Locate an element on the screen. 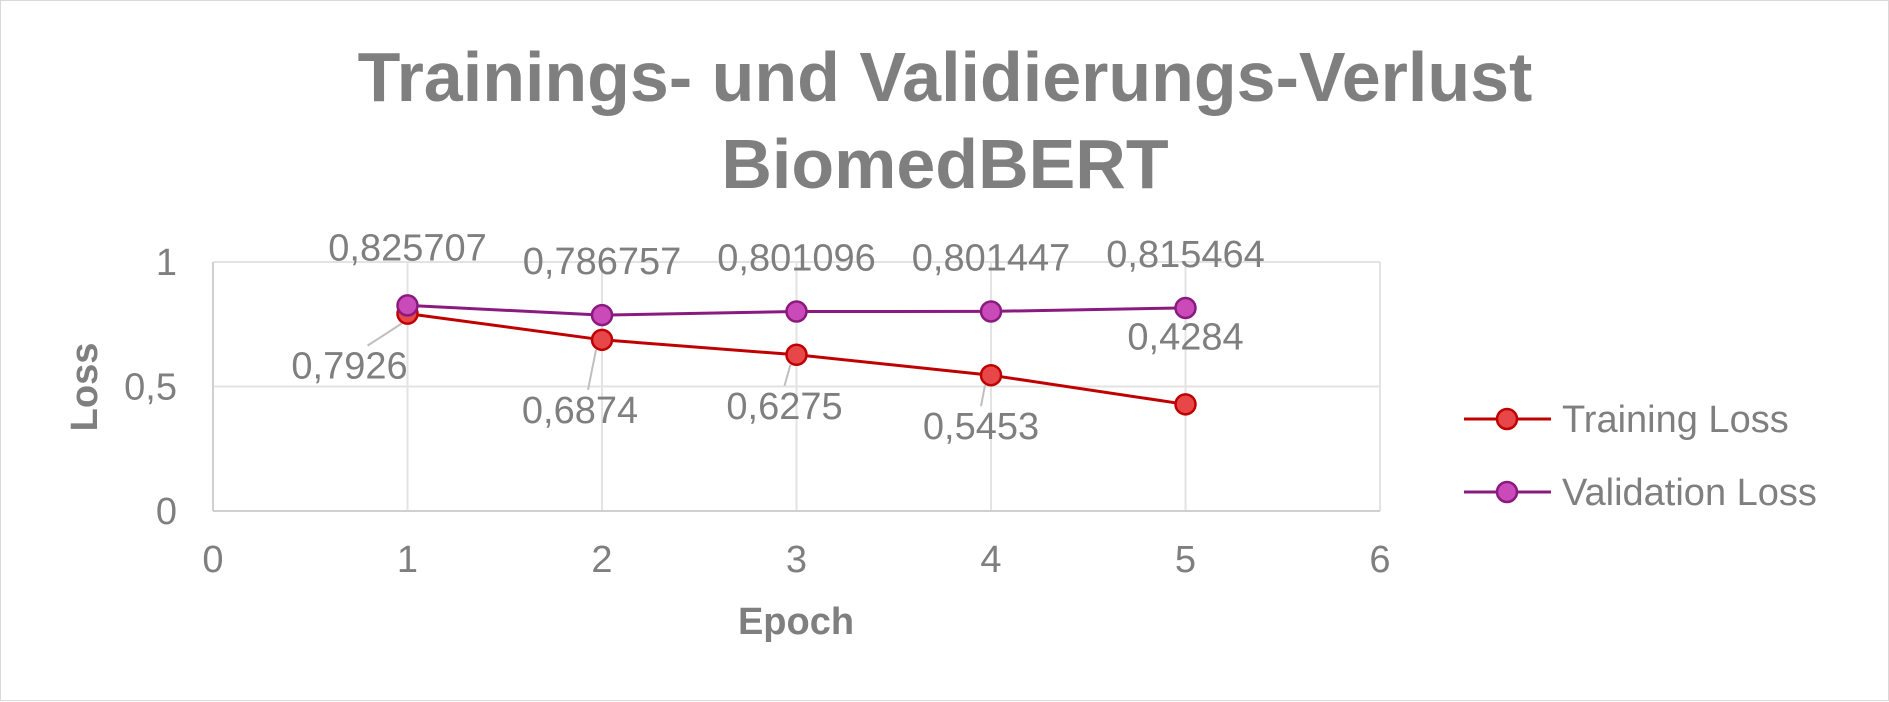  legend-label: Training Loss is located at coordinates (1675, 420).